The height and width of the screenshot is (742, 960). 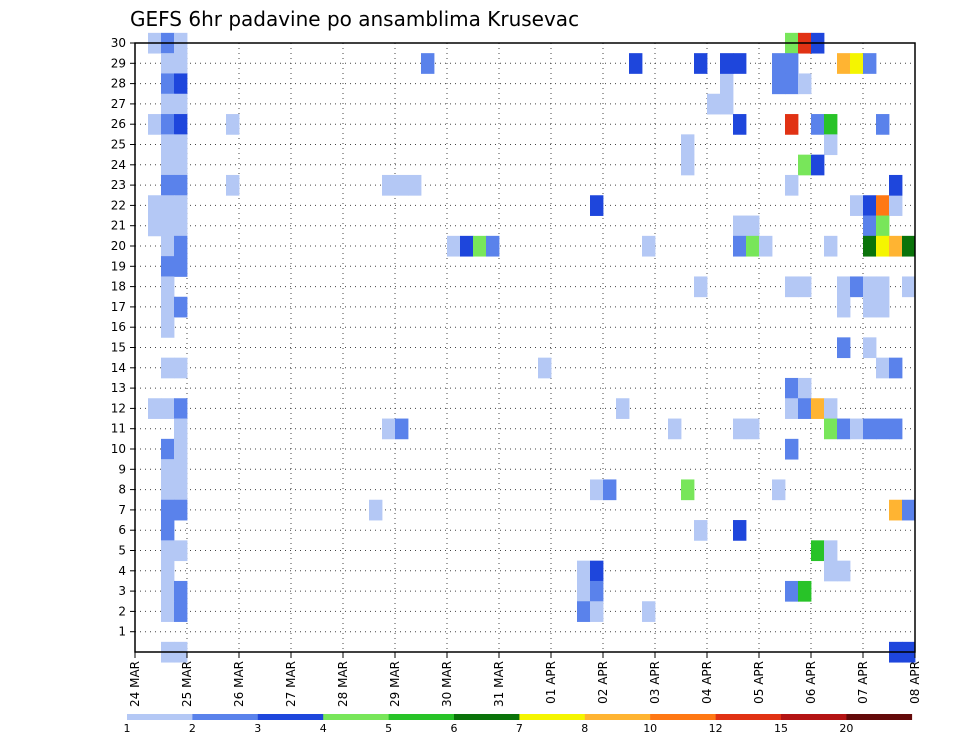 What do you see at coordinates (192, 728) in the screenshot?
I see `colorbar-label: 2` at bounding box center [192, 728].